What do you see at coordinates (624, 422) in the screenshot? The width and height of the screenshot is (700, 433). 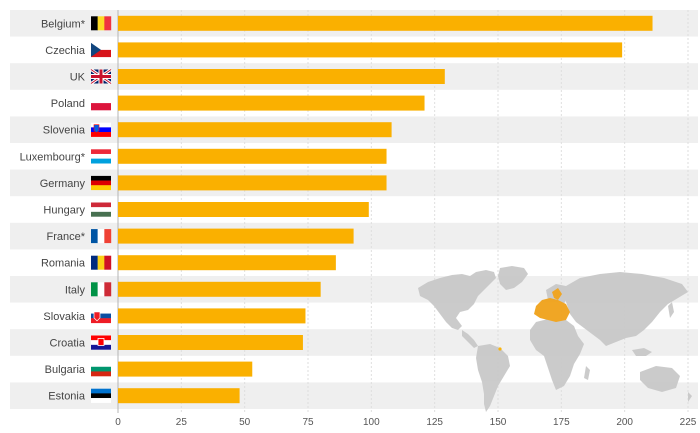 I see `x-tick-label: 200` at bounding box center [624, 422].